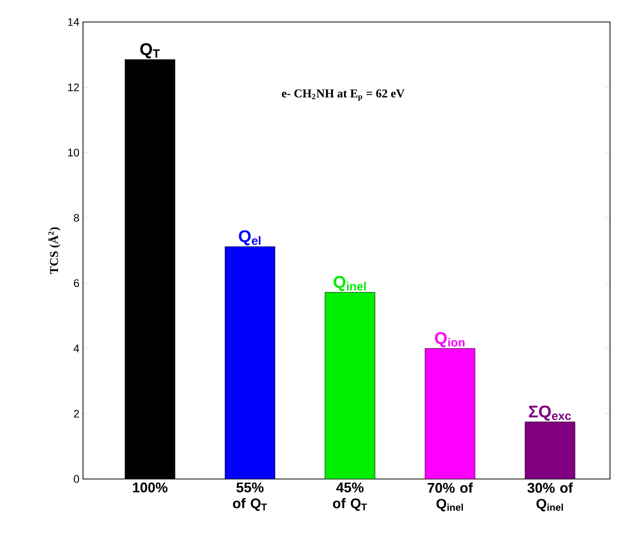  Describe the element at coordinates (150, 487) in the screenshot. I see `x-tick-label: 100%` at that location.